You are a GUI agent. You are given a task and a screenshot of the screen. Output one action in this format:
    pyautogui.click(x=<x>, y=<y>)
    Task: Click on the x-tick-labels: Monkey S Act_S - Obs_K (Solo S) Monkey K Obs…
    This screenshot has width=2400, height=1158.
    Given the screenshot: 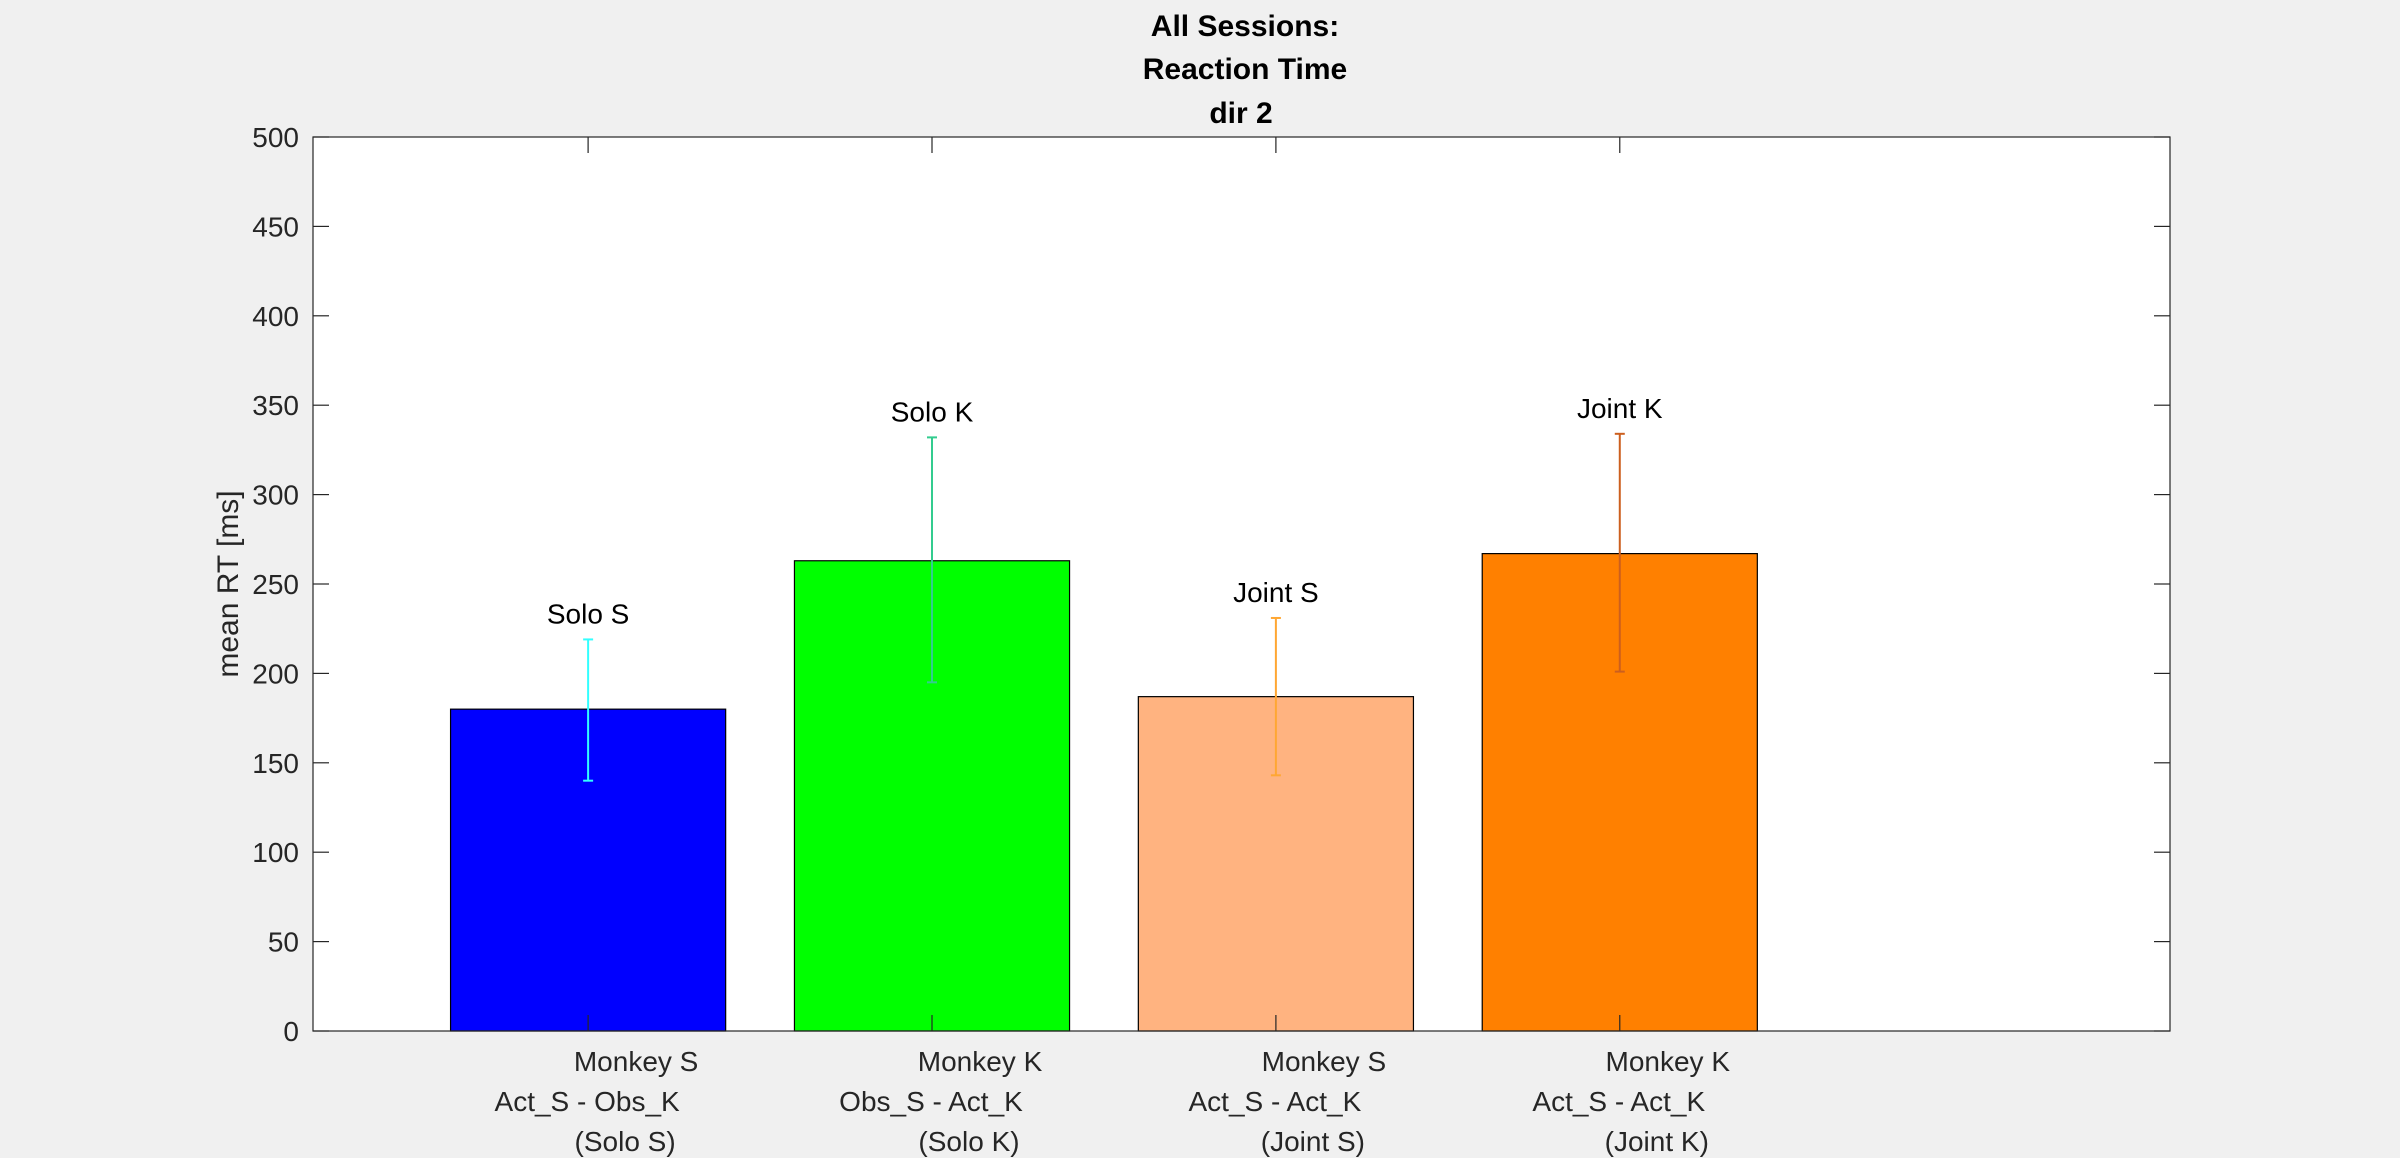 What is the action you would take?
    pyautogui.click(x=1113, y=1101)
    